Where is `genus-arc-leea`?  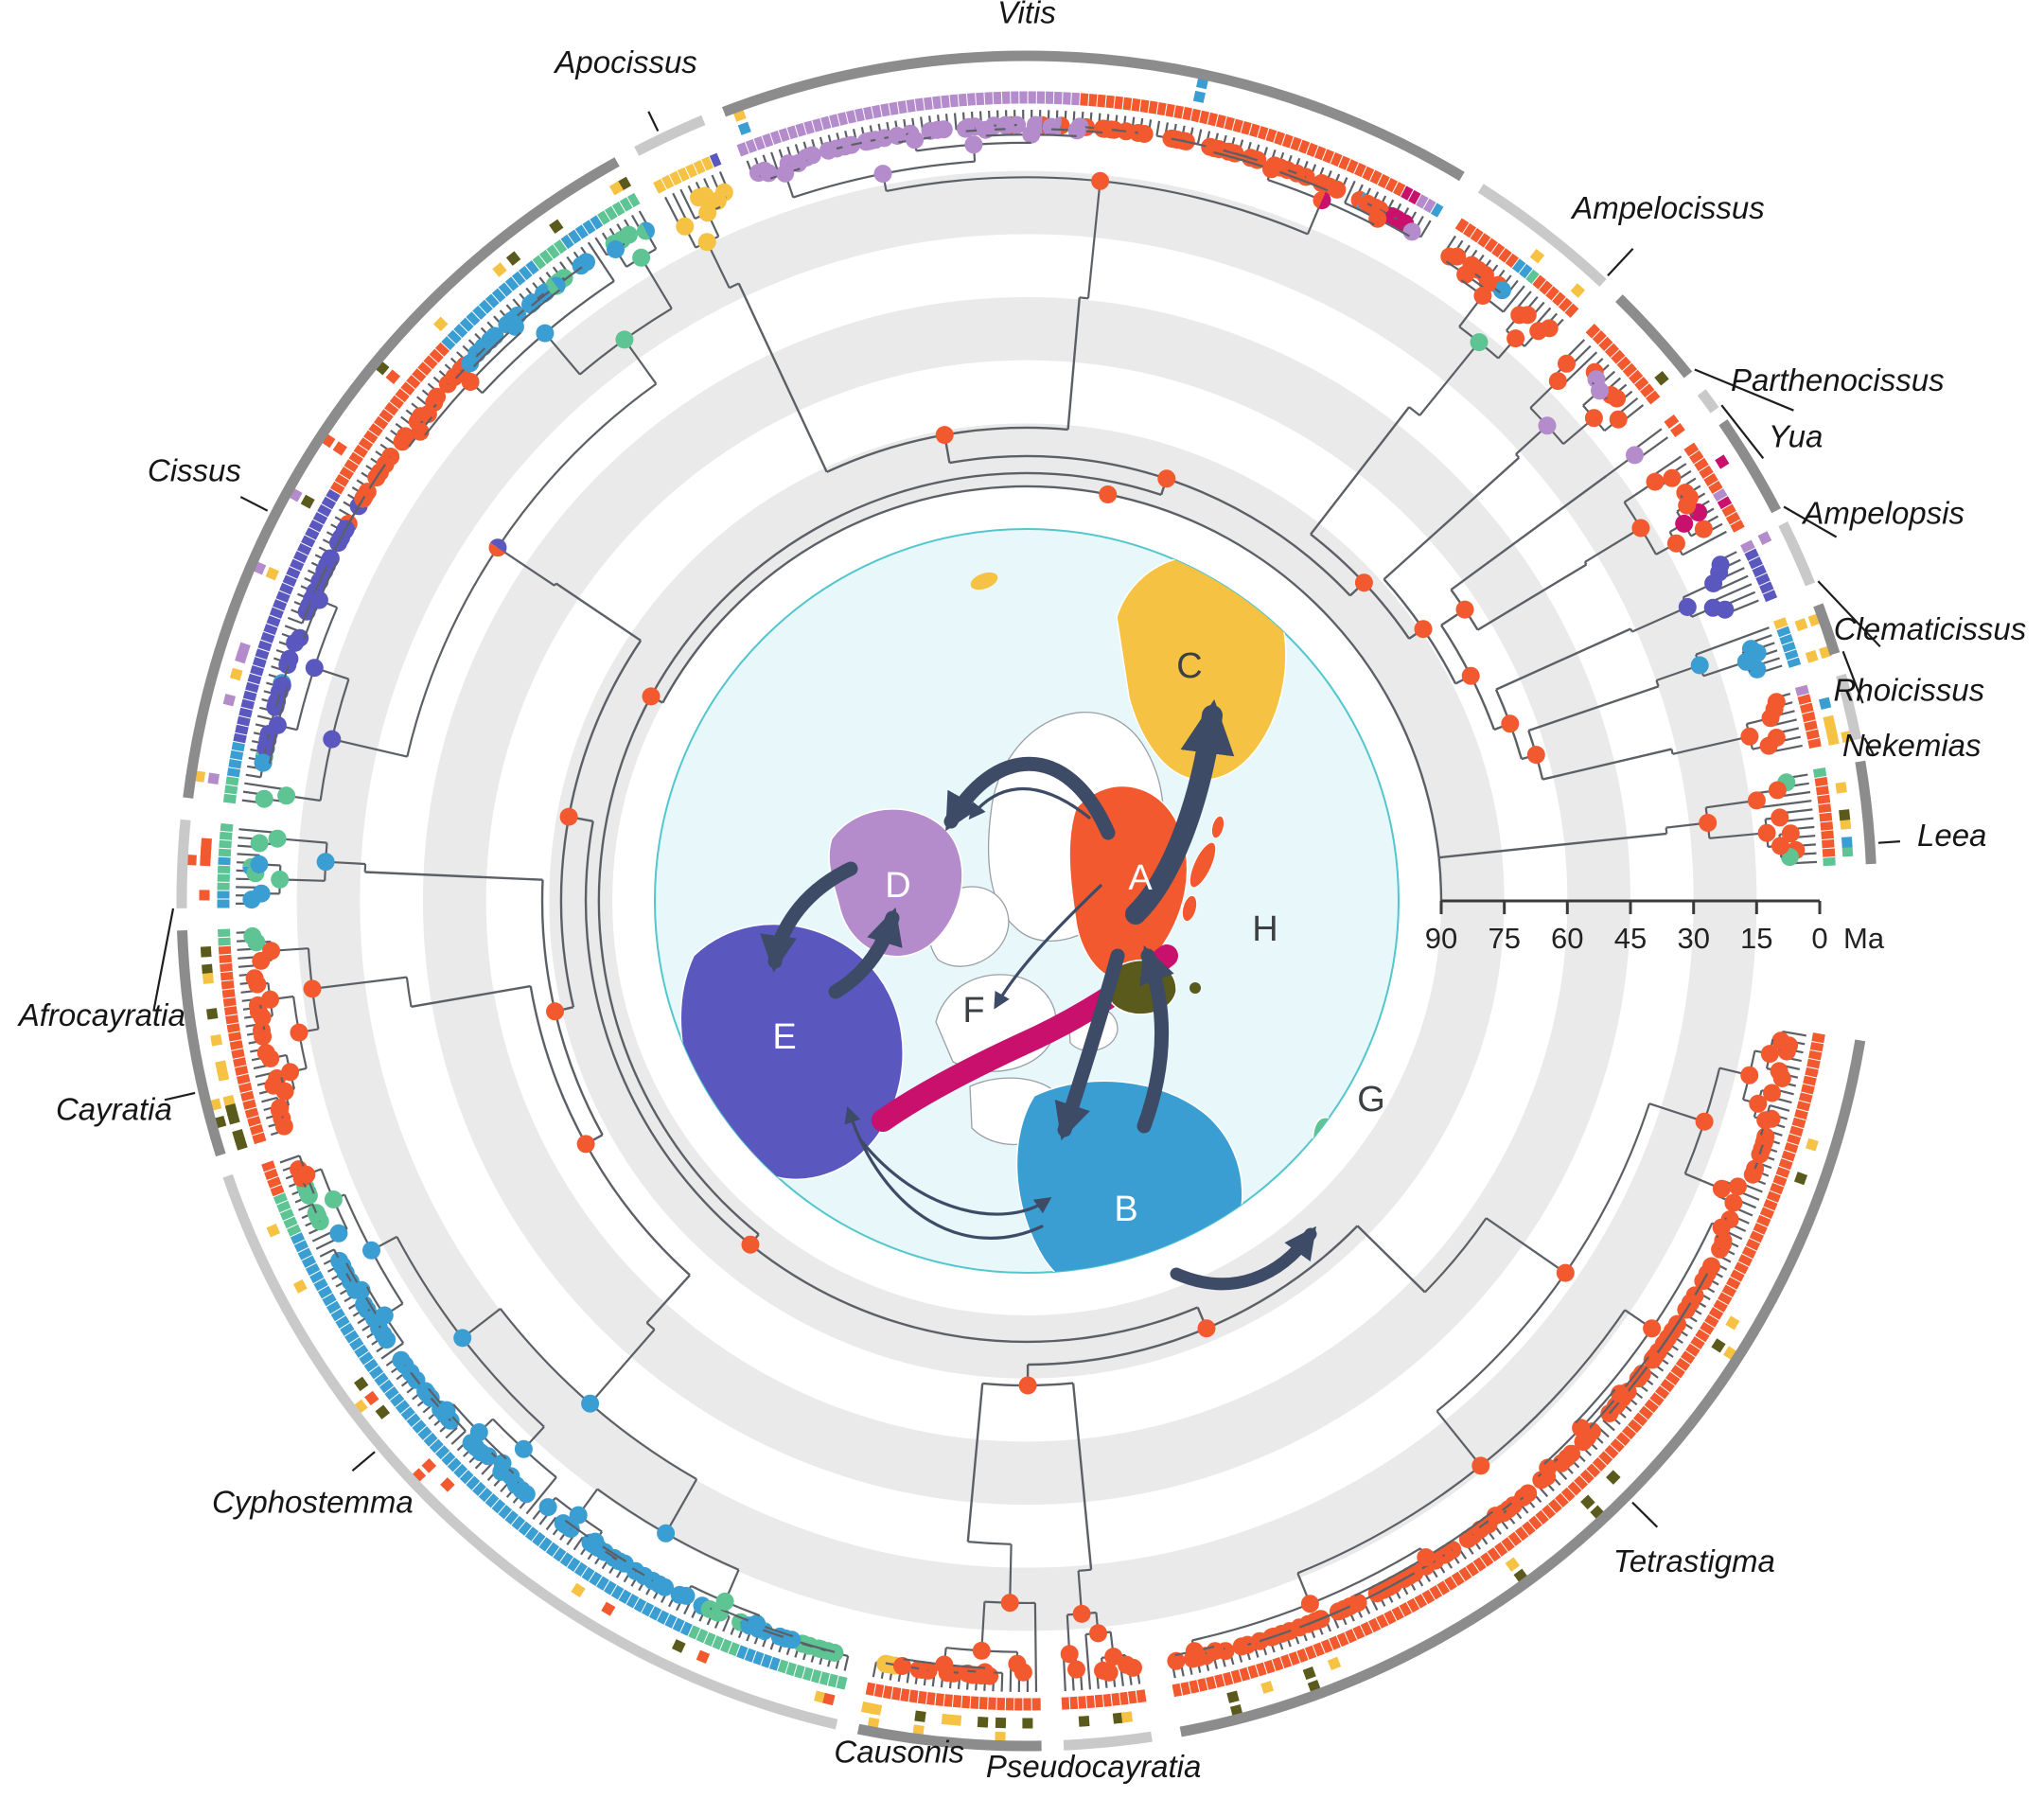
genus-arc-leea is located at coordinates (1866, 812).